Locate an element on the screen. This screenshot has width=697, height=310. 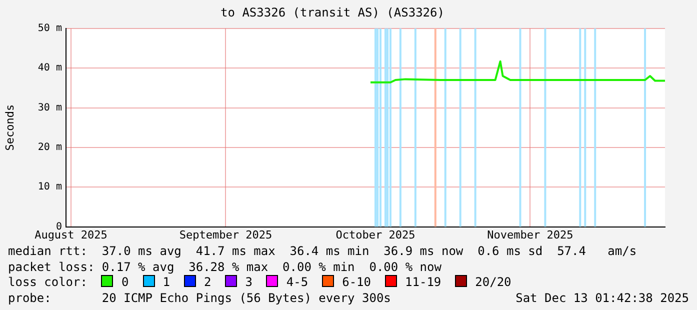
legend-label: 0 is located at coordinates (125, 282).